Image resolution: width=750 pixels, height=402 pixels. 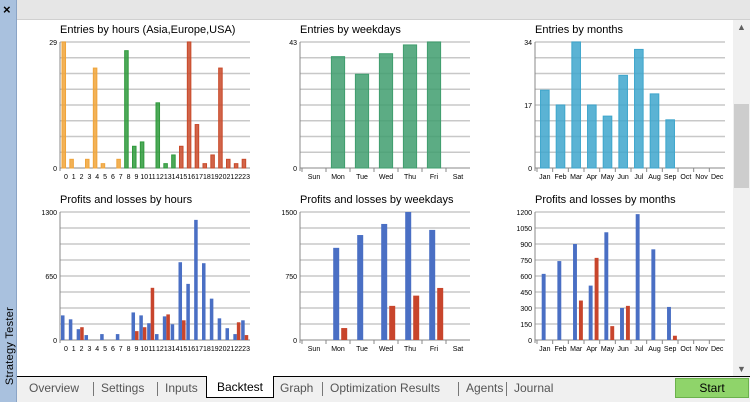 I want to click on close-icon: ×, so click(x=7, y=9).